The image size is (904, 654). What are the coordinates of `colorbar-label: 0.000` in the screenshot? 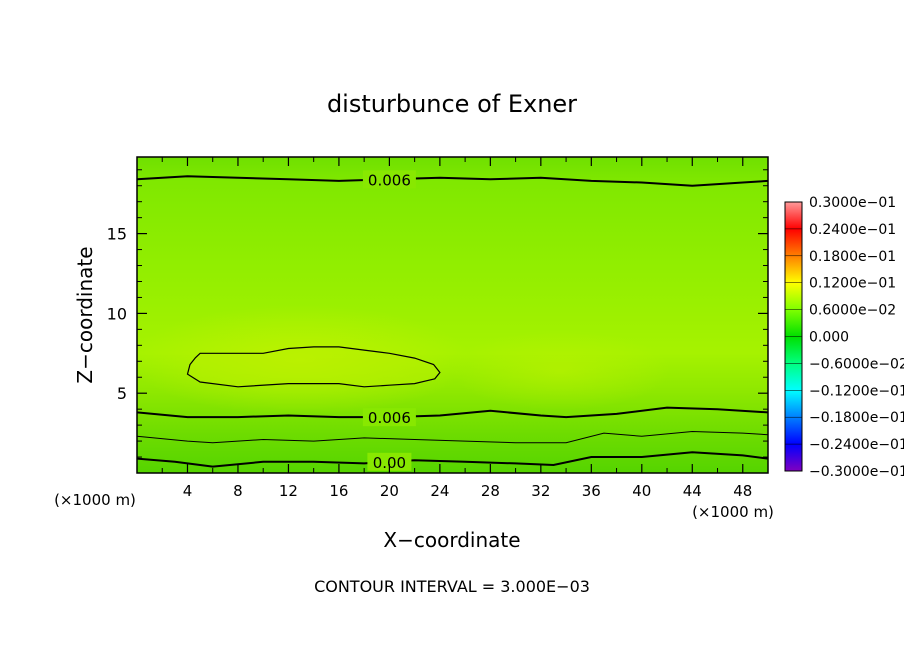 It's located at (829, 338).